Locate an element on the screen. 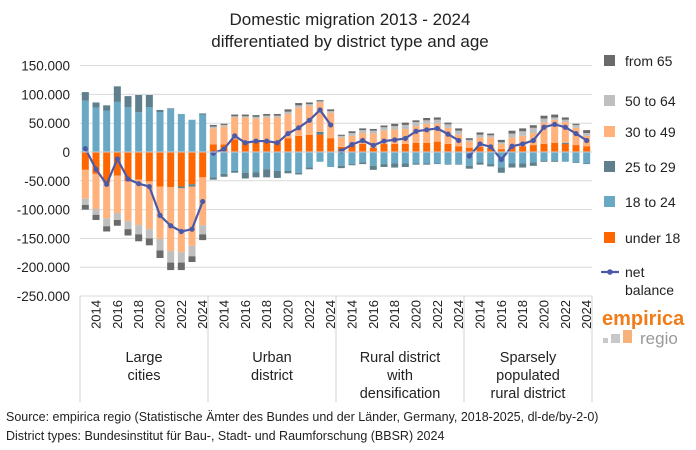 This screenshot has height=450, width=696. group-label: rural district is located at coordinates (528, 394).